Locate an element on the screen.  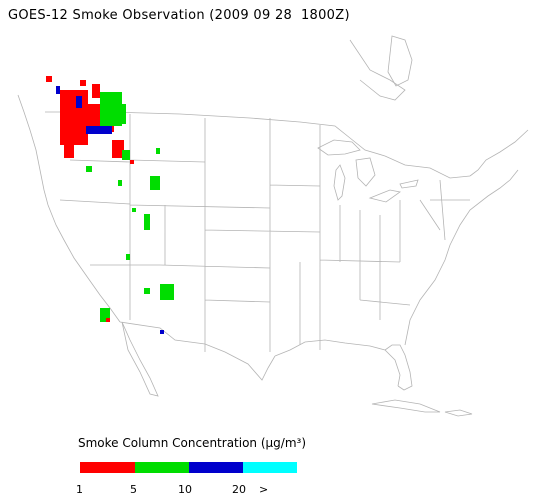
legend-tick-5: 5 is located at coordinates (133, 489).